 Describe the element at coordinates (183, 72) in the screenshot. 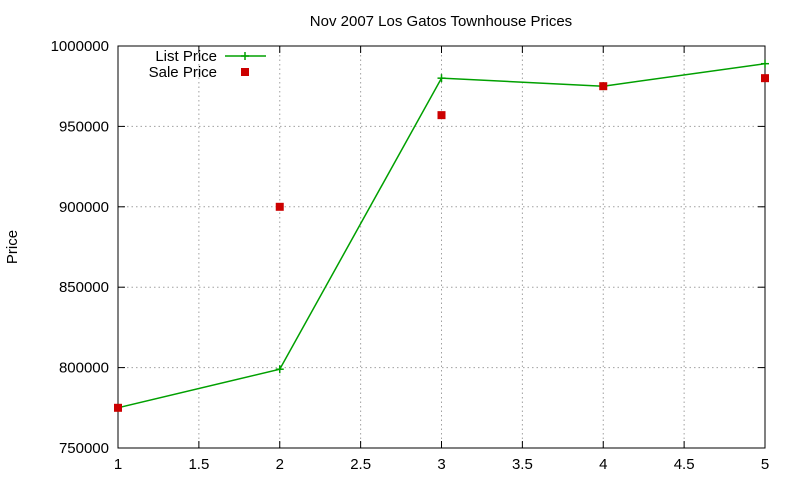

I see `legend-label: Sale Price` at that location.